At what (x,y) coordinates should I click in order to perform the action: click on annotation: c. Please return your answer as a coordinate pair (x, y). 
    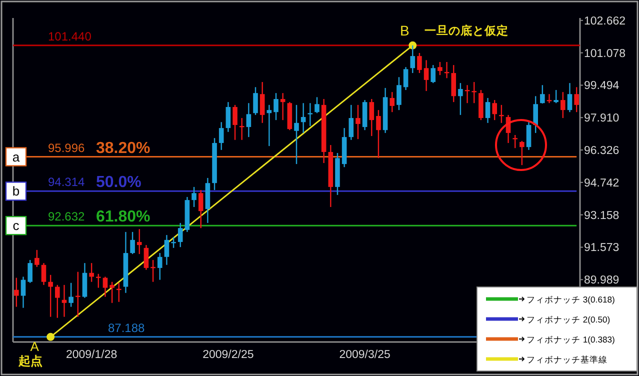
    Looking at the image, I should click on (16, 226).